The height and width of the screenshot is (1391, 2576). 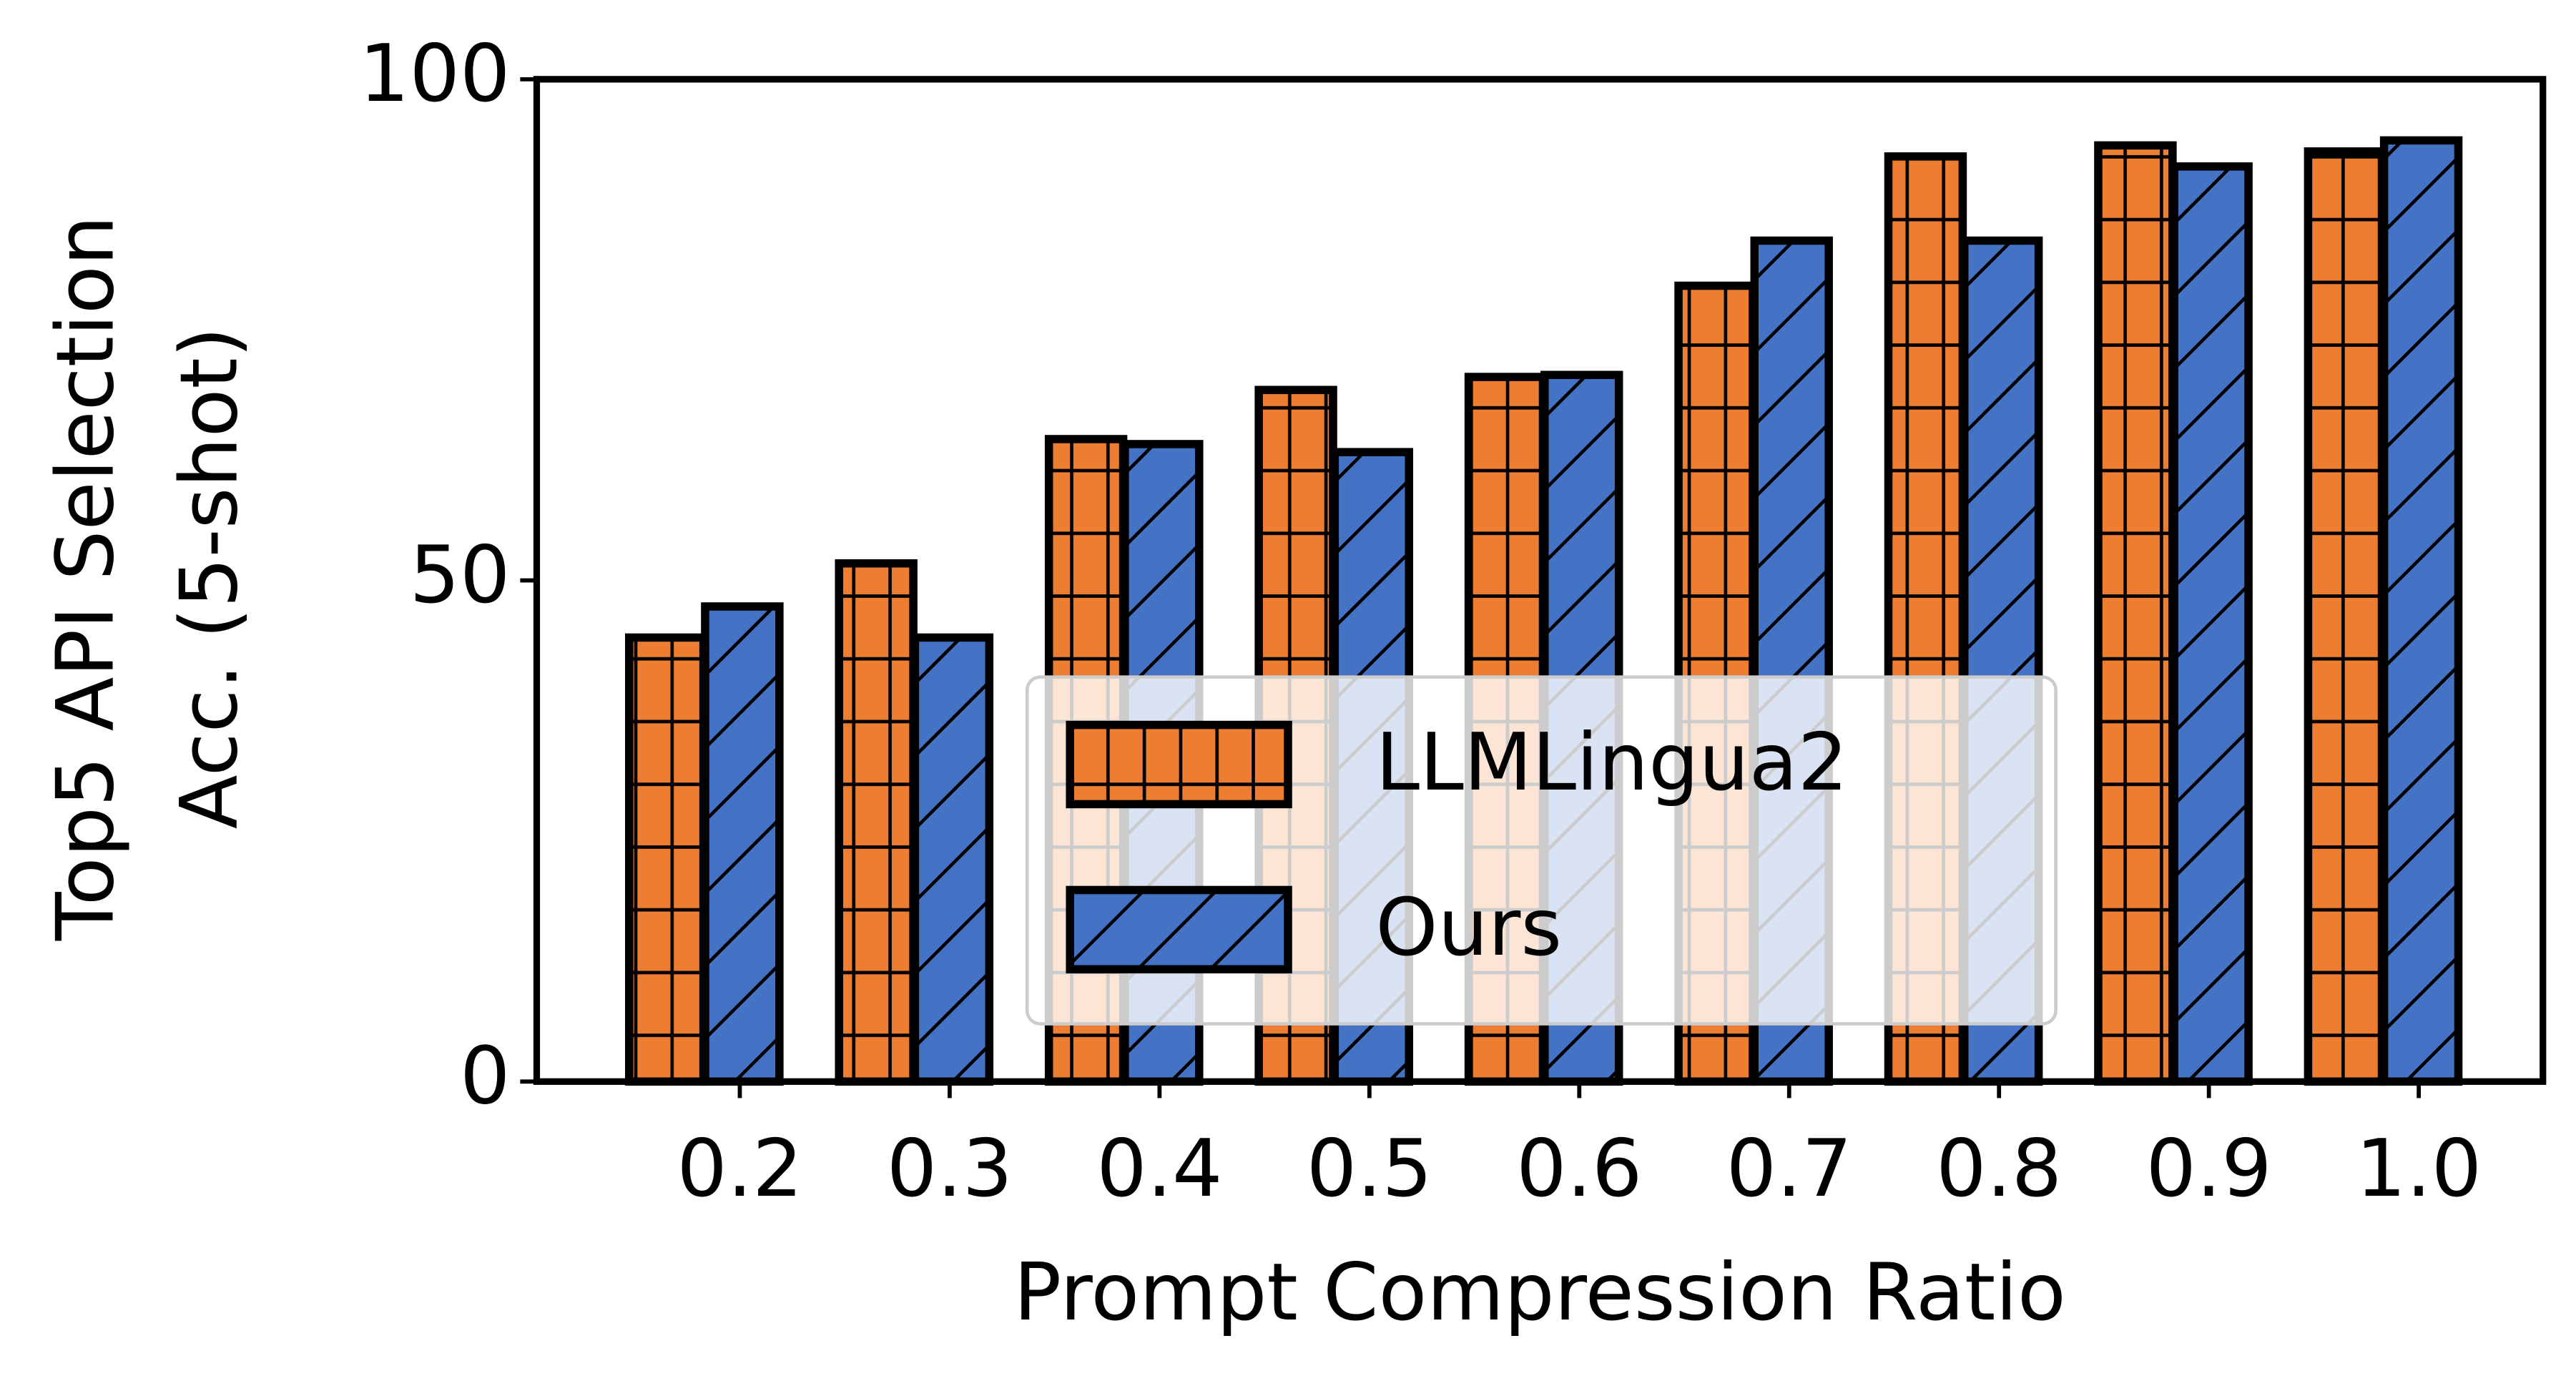 I want to click on legend: LLMLingua2 Ours, so click(x=1542, y=850).